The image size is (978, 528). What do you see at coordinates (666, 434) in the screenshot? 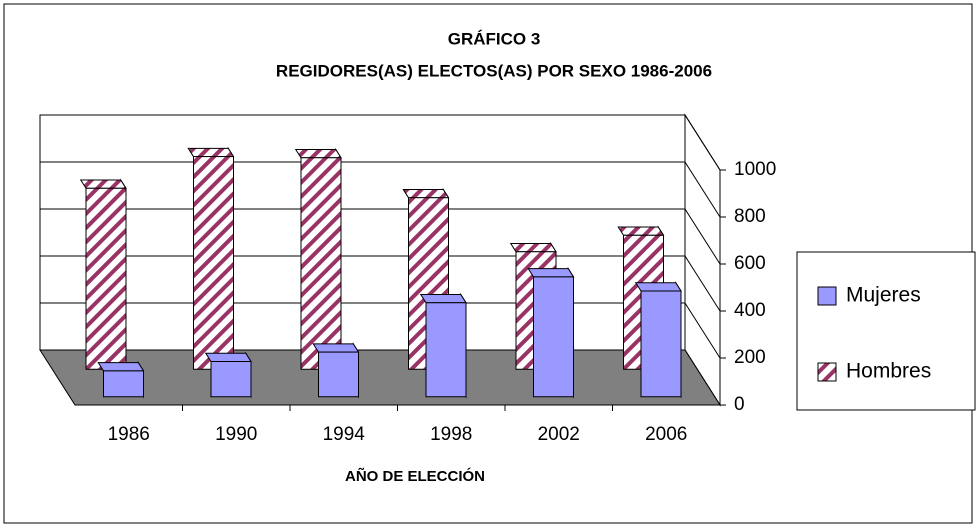
I see `x-tick-label: 2006` at bounding box center [666, 434].